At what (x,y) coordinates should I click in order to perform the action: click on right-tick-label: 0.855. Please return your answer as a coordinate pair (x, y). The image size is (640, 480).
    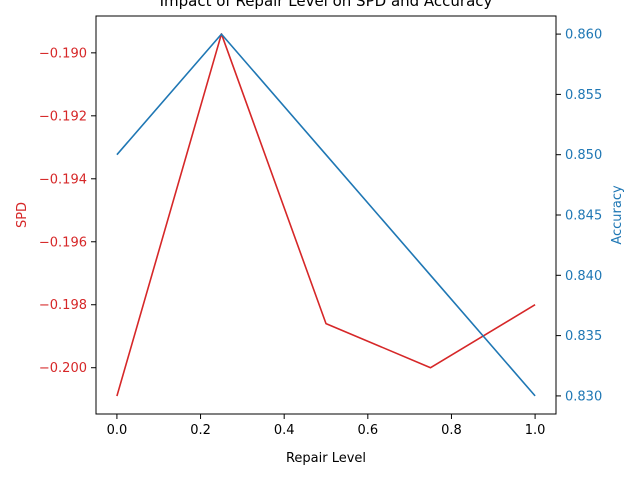
    Looking at the image, I should click on (583, 95).